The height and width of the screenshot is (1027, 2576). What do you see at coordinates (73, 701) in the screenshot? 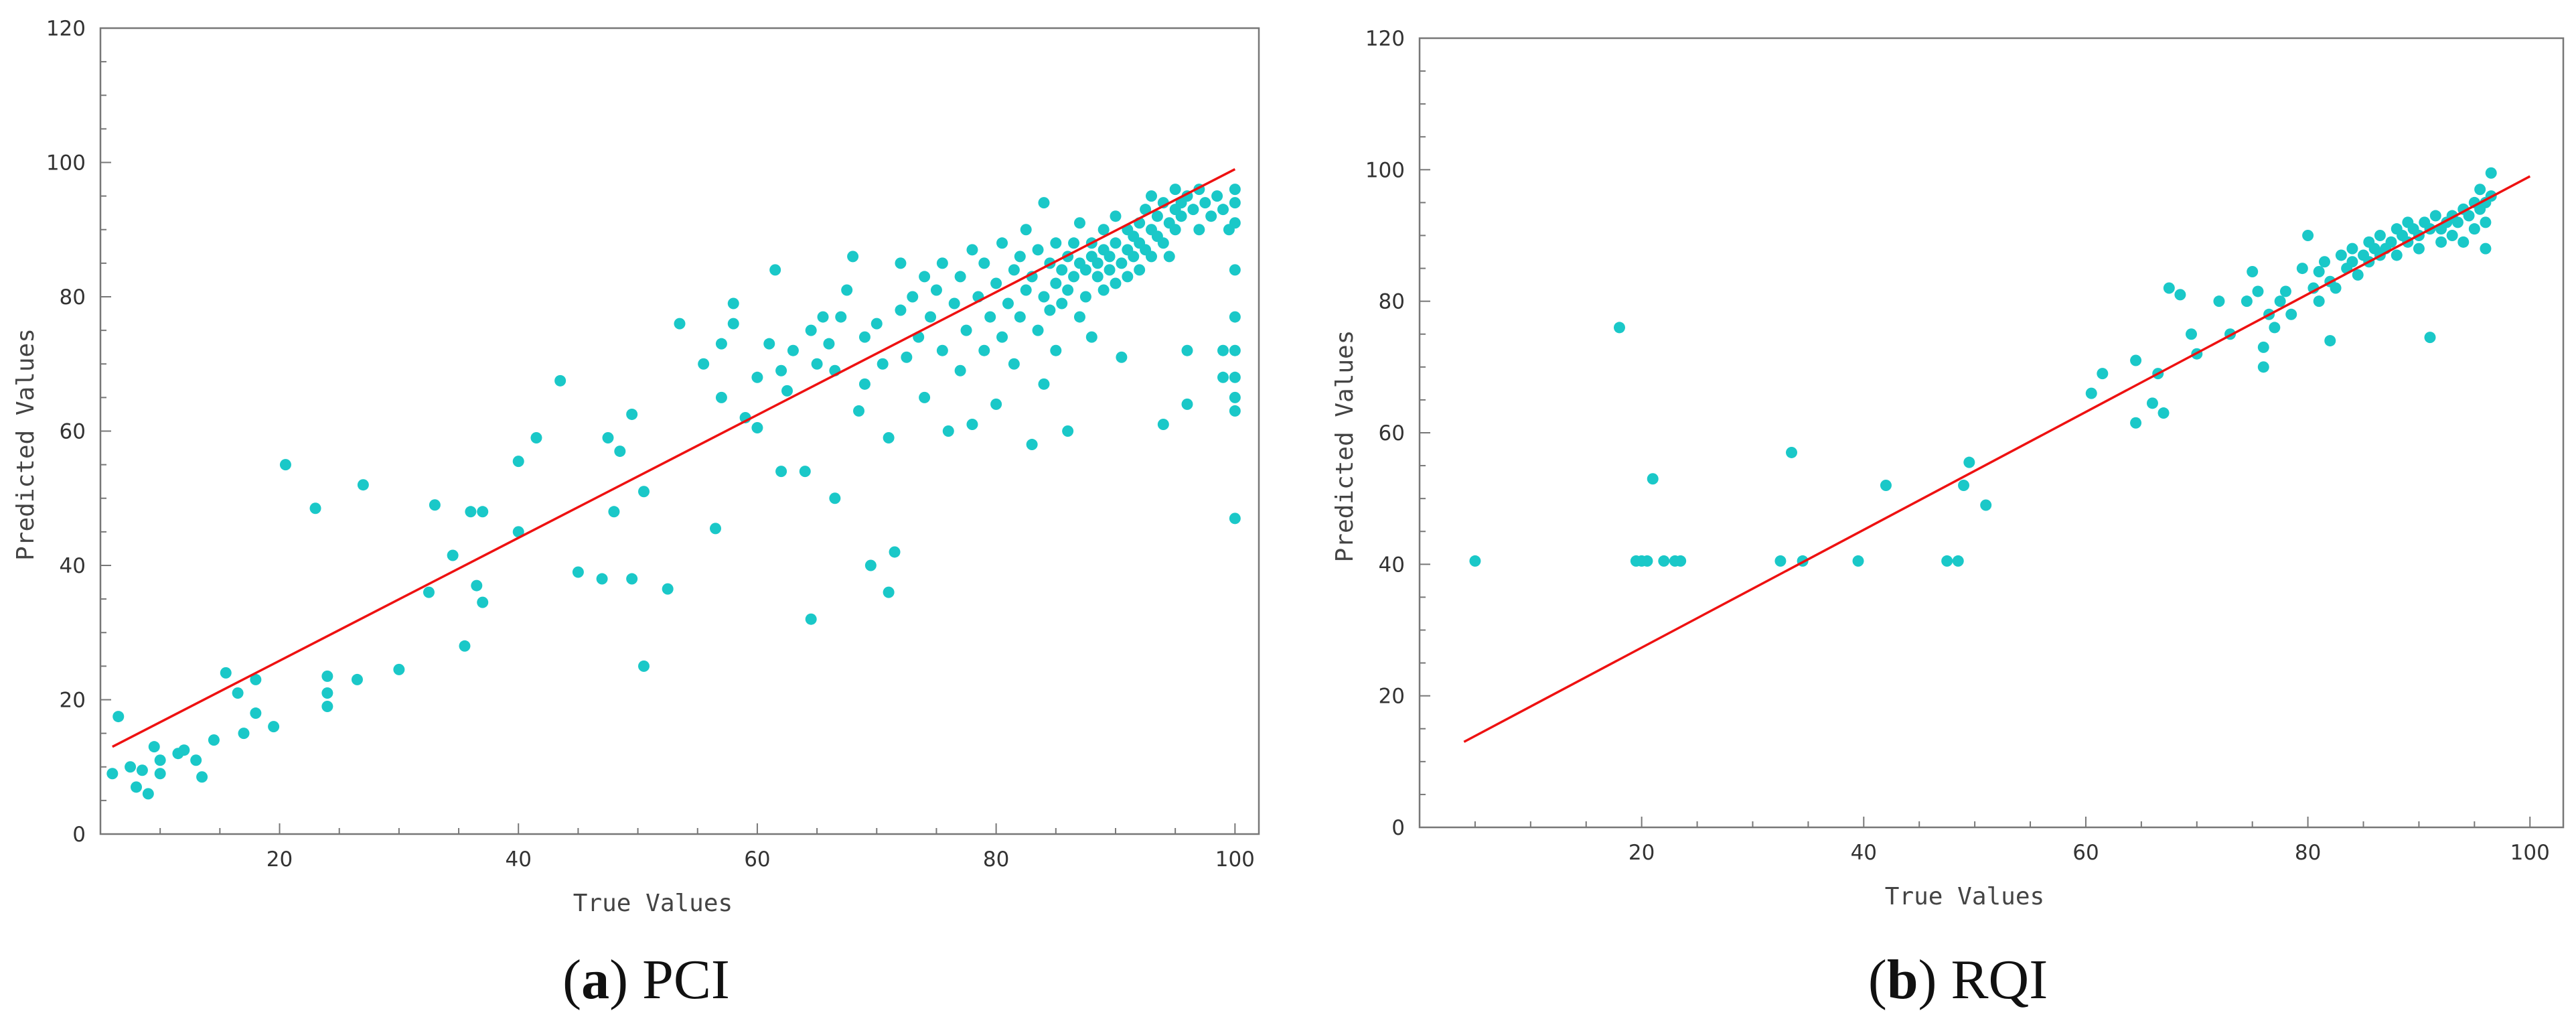
I see `y-tick-label: 20` at bounding box center [73, 701].